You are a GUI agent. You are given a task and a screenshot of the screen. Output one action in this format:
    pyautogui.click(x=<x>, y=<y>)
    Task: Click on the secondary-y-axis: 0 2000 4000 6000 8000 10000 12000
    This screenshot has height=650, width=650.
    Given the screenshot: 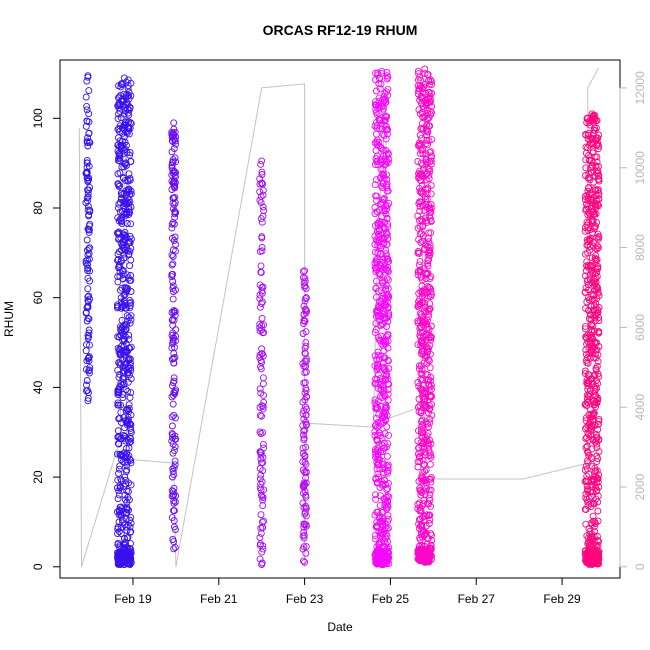 What is the action you would take?
    pyautogui.click(x=633, y=320)
    